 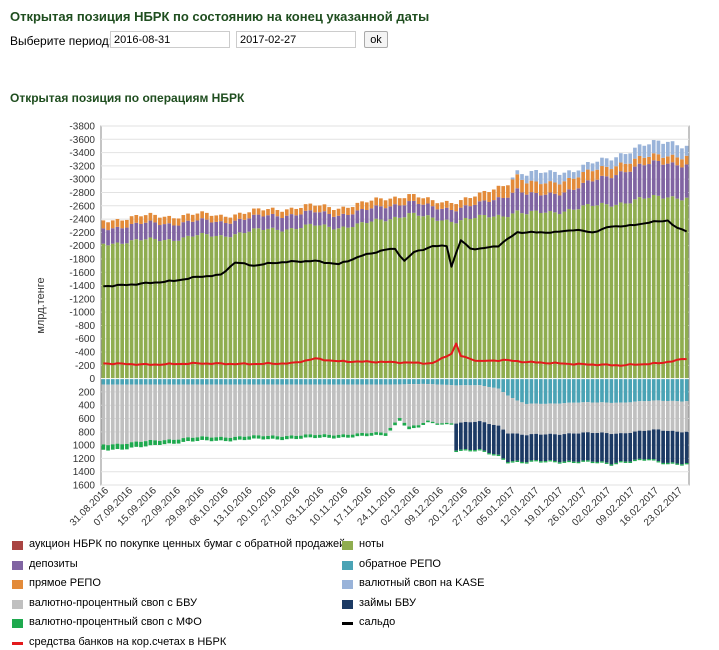 I want to click on date-to-input, so click(x=296, y=39).